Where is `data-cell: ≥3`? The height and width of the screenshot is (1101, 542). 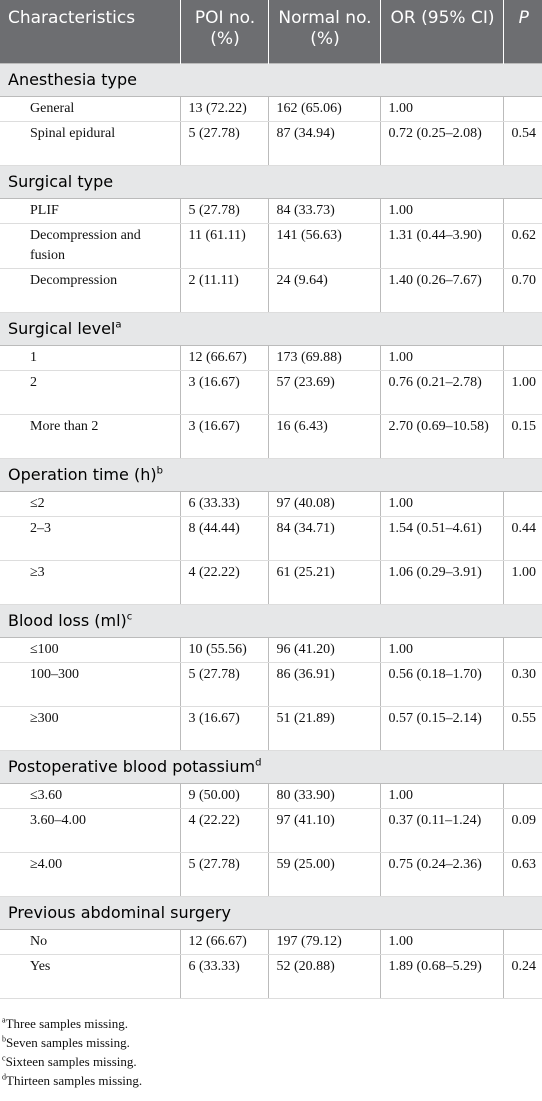 data-cell: ≥3 is located at coordinates (90, 582).